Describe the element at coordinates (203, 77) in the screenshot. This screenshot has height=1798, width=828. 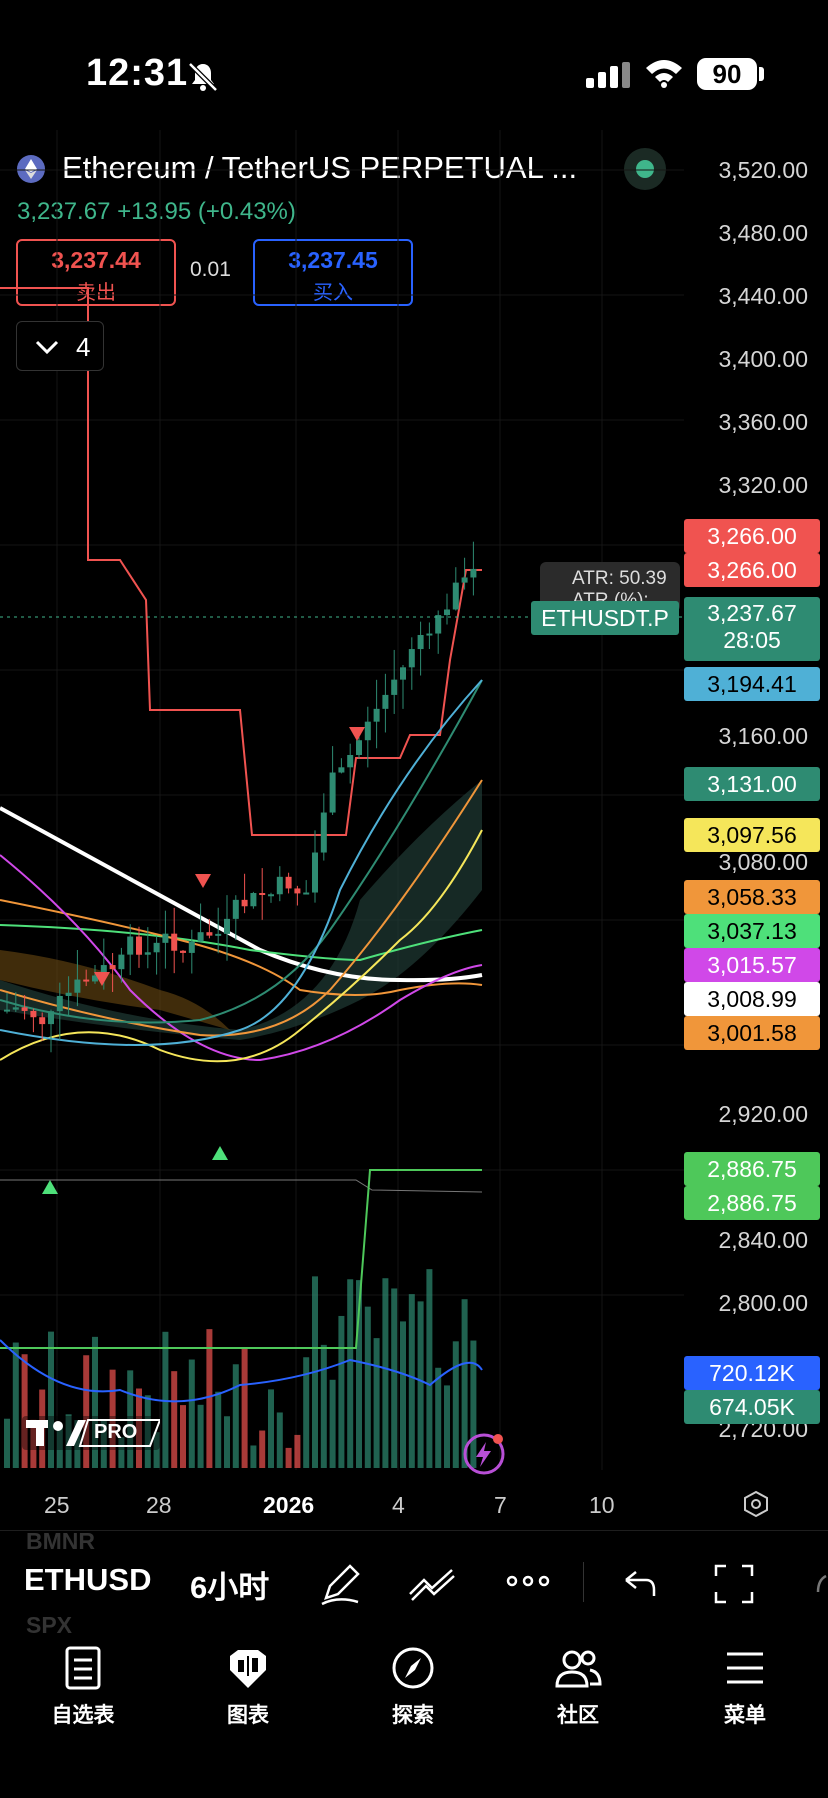
I see `bell-muted-icon` at that location.